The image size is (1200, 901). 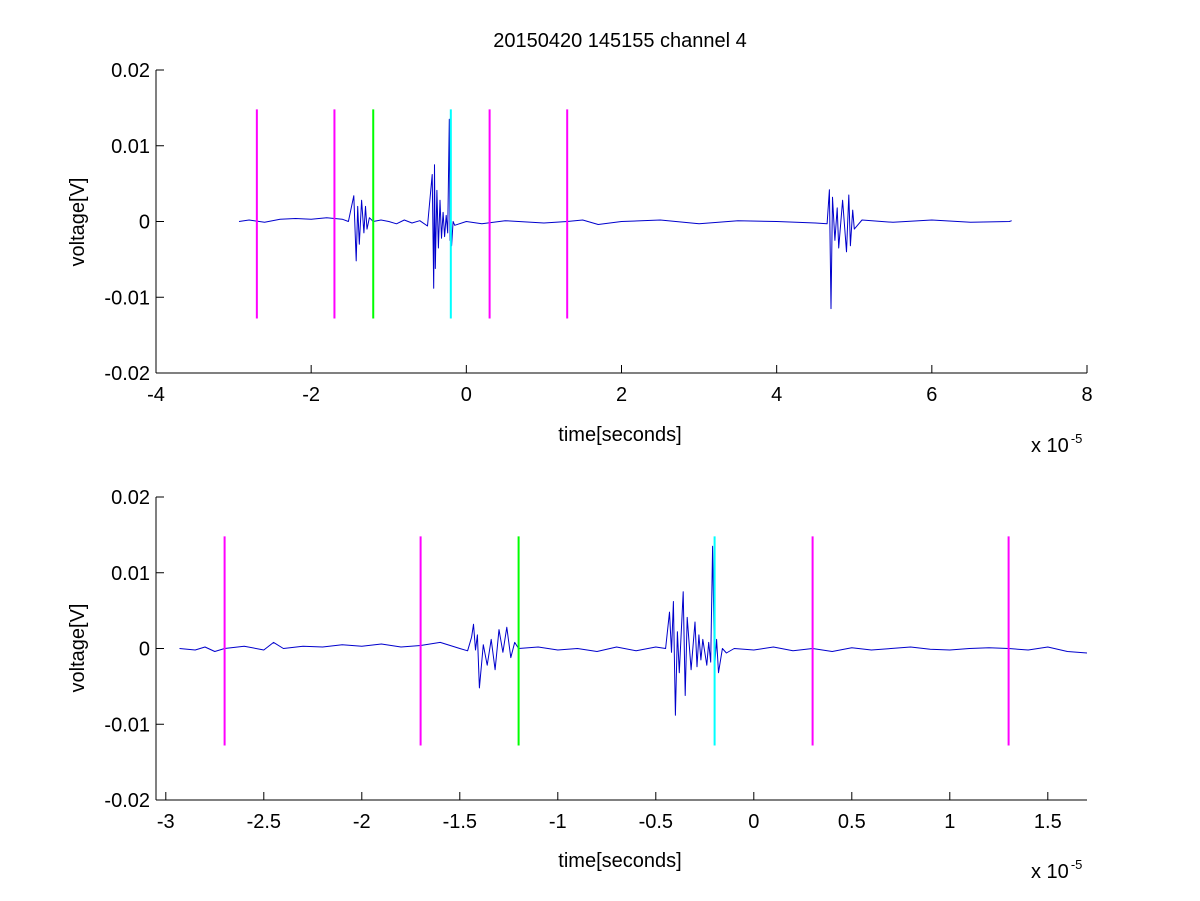 I want to click on x-tick-label: -4, so click(x=156, y=395).